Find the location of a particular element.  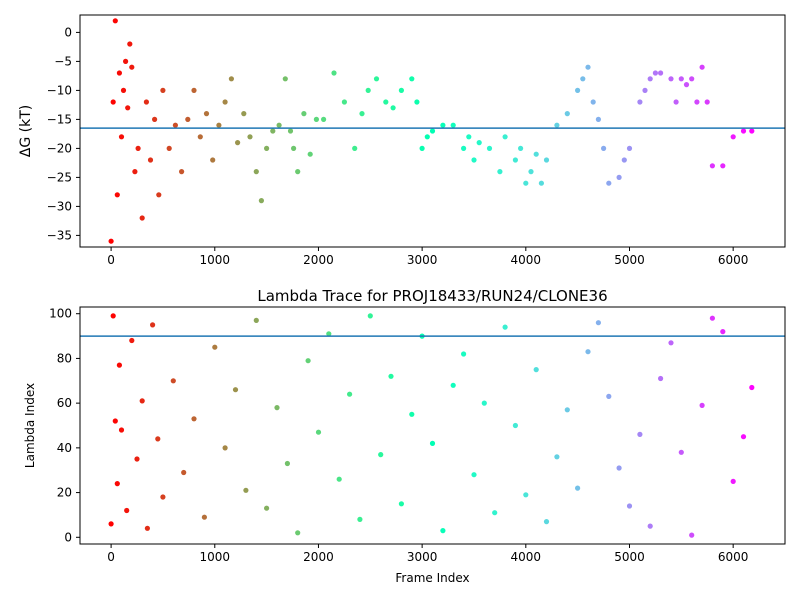

x-tick-label: 1000 is located at coordinates (215, 557).